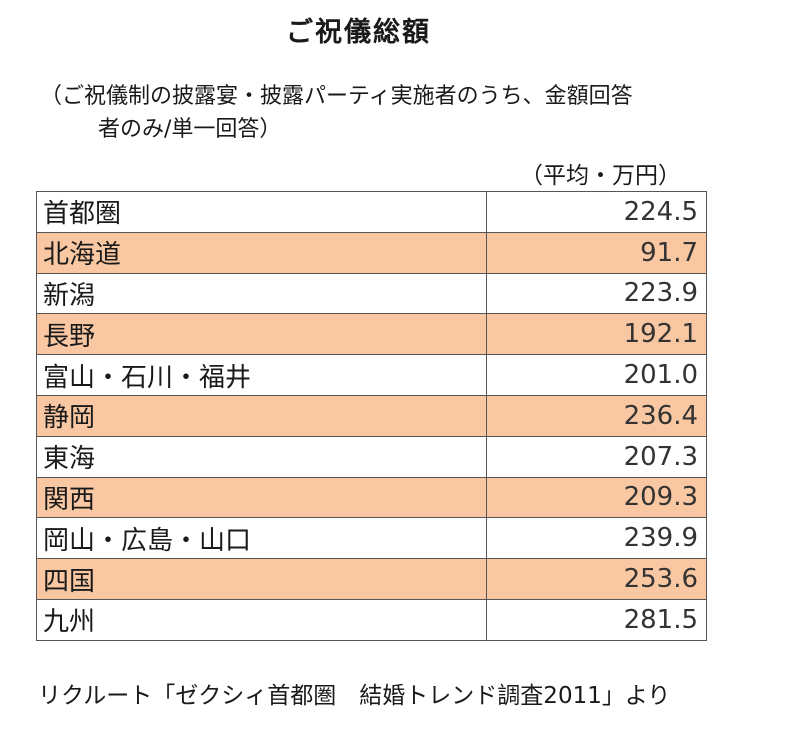 The width and height of the screenshot is (800, 734). Describe the element at coordinates (596, 497) in the screenshot. I see `amount-cell: 209.3` at that location.